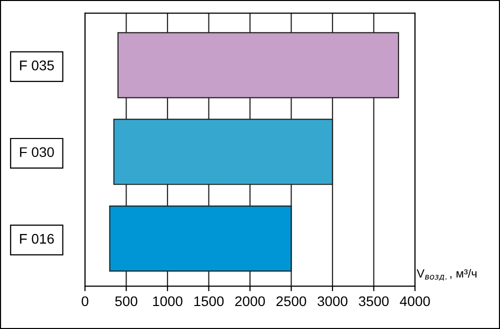 This screenshot has width=500, height=329. What do you see at coordinates (333, 301) in the screenshot?
I see `x-tick-label: 3000` at bounding box center [333, 301].